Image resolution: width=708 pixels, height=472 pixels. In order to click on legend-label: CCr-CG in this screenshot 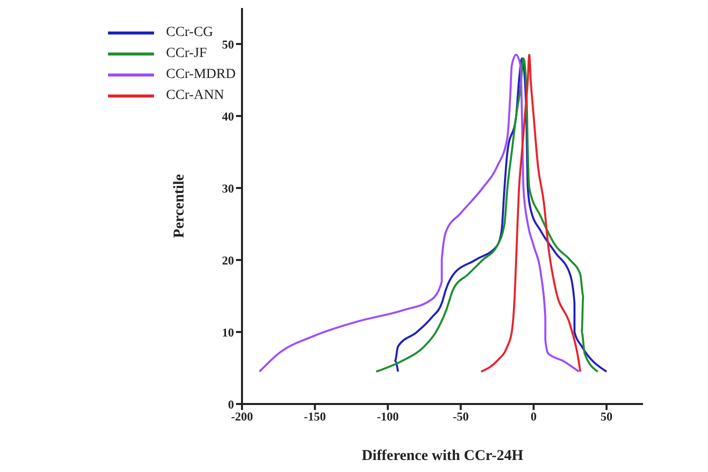, I will do `click(190, 32)`.